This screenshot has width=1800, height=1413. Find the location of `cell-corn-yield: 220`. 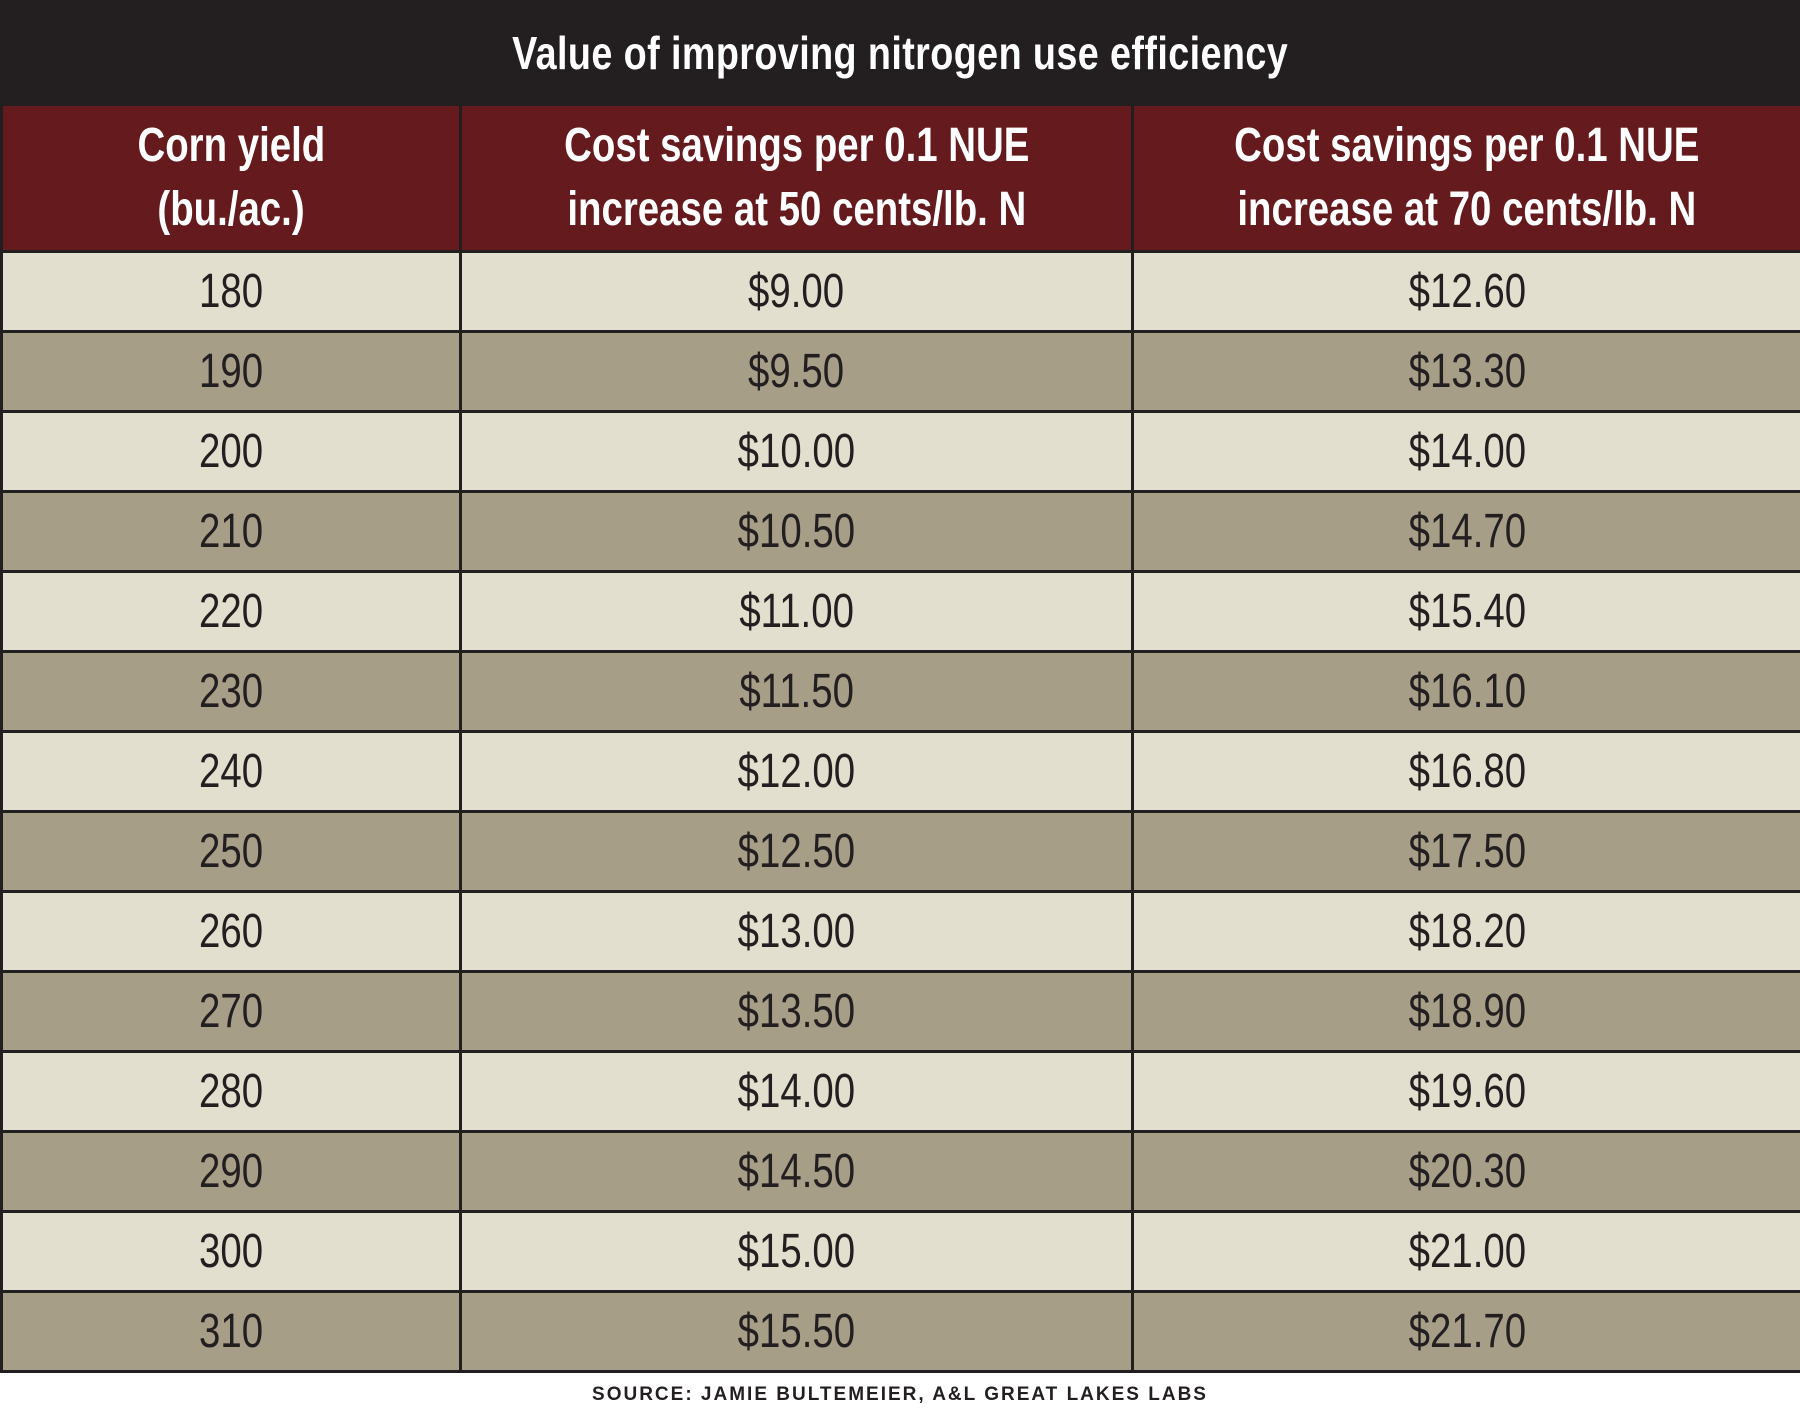

cell-corn-yield: 220 is located at coordinates (231, 611).